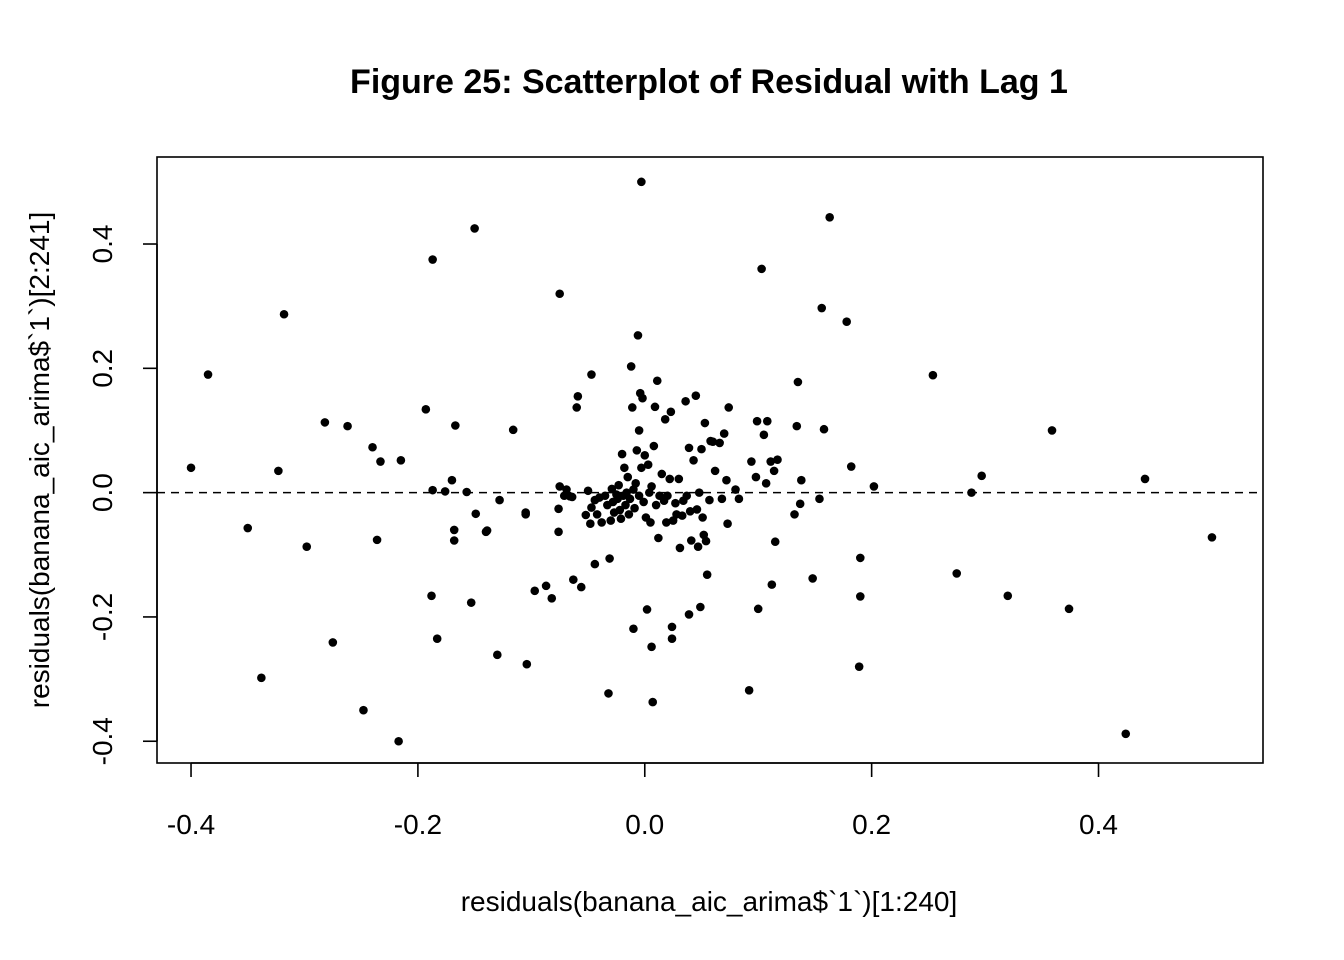 This screenshot has height=960, width=1344. Describe the element at coordinates (709, 901) in the screenshot. I see `x-axis-label: residuals(banana_aic_arima$`1`)[1:240]` at that location.